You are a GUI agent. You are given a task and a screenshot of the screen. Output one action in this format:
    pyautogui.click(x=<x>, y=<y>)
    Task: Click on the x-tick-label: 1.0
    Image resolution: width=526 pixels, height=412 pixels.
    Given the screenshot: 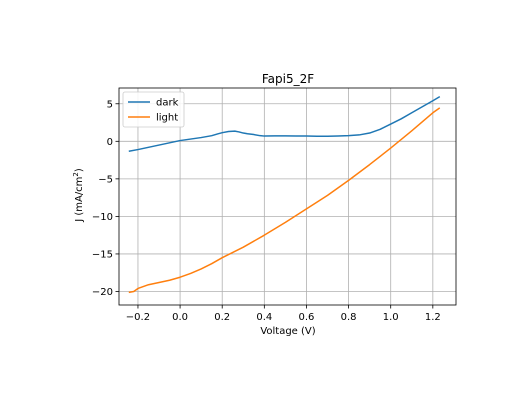 What is the action you would take?
    pyautogui.click(x=391, y=317)
    